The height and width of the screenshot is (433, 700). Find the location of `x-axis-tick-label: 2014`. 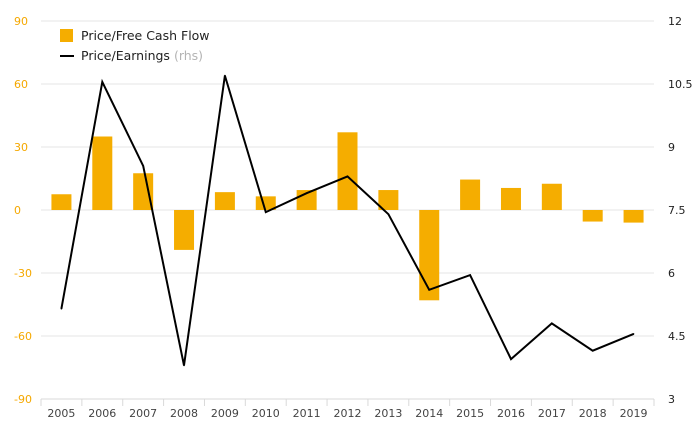

x-axis-tick-label: 2014 is located at coordinates (429, 413).